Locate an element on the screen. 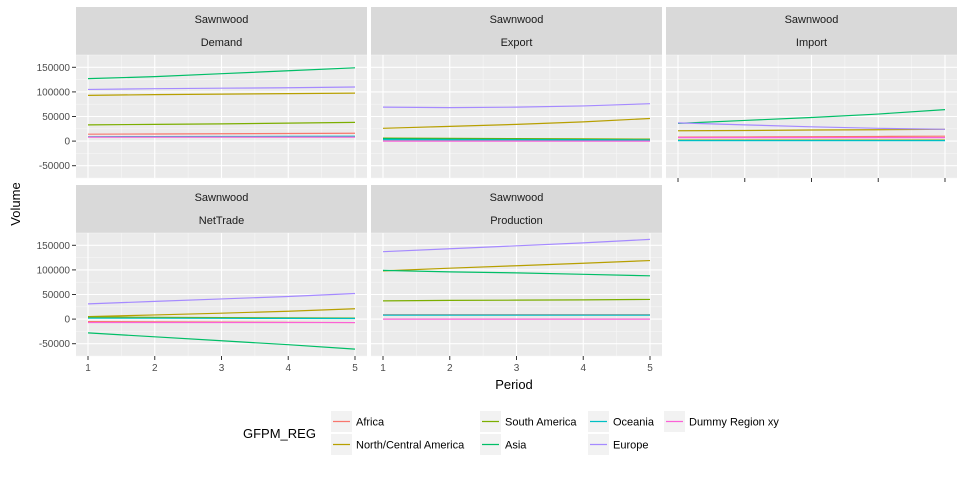  facet-panel-demand: Sawnwood Demand is located at coordinates (221, 93).